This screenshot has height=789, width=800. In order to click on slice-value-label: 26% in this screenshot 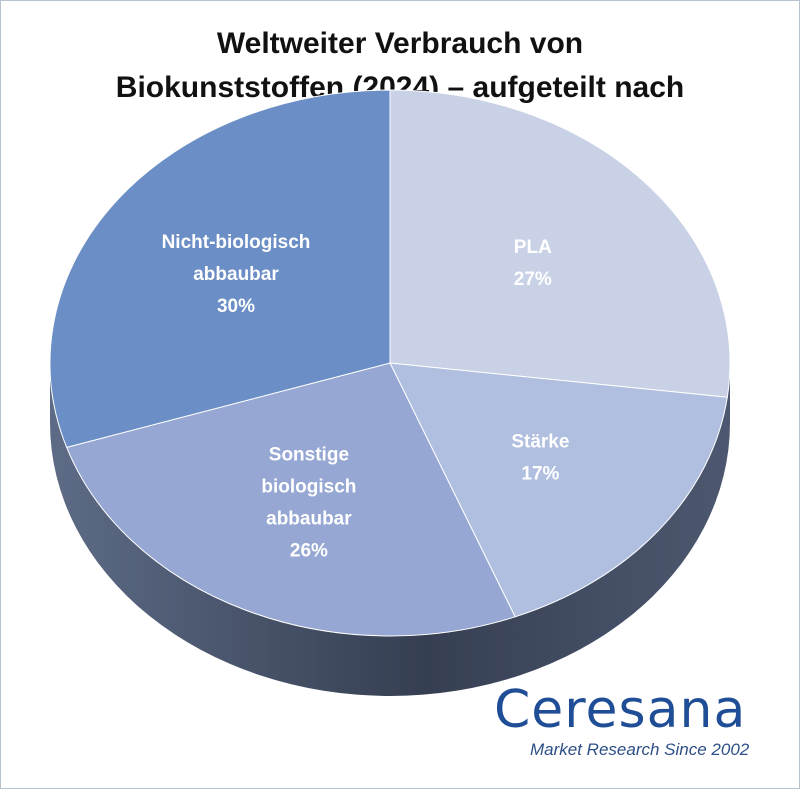, I will do `click(309, 550)`.